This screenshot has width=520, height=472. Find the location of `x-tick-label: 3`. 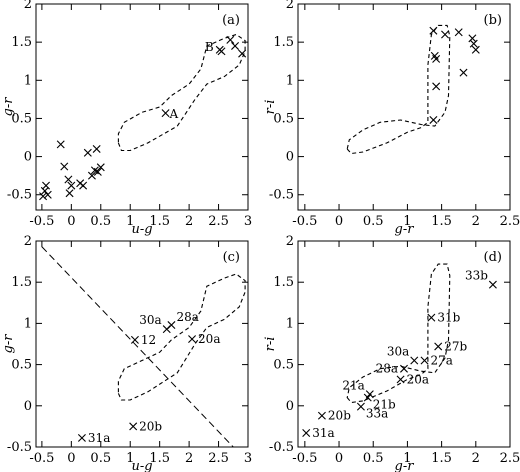

x-tick-label: 3 is located at coordinates (248, 458).